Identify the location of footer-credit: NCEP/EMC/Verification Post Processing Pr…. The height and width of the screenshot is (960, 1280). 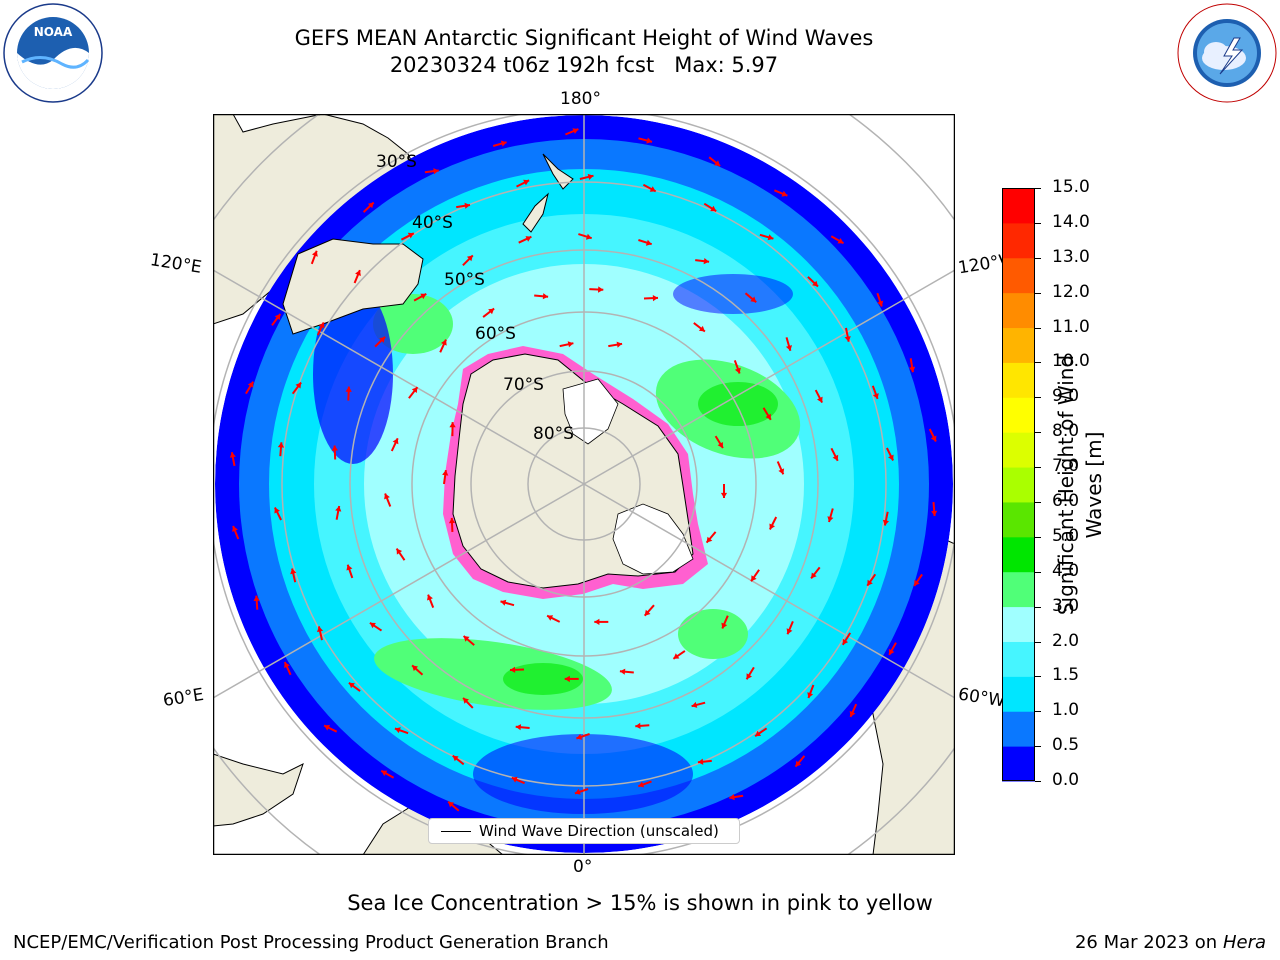
(311, 942).